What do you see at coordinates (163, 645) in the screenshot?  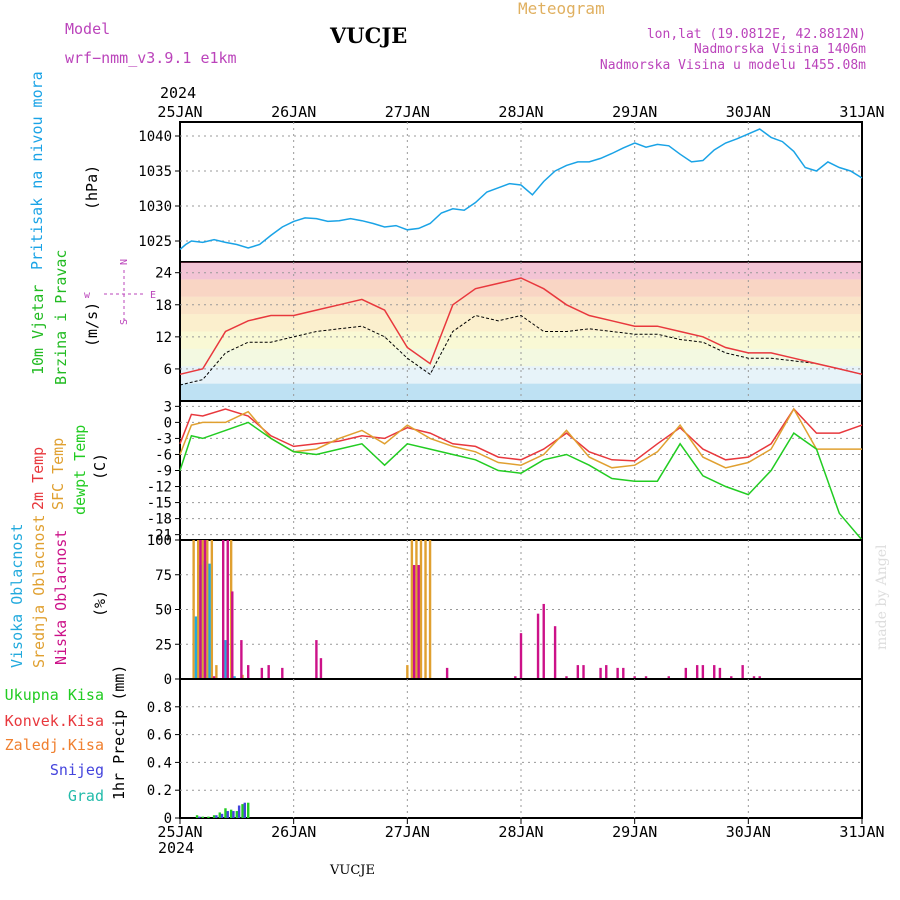 I see `y-tick-label: 25` at bounding box center [163, 645].